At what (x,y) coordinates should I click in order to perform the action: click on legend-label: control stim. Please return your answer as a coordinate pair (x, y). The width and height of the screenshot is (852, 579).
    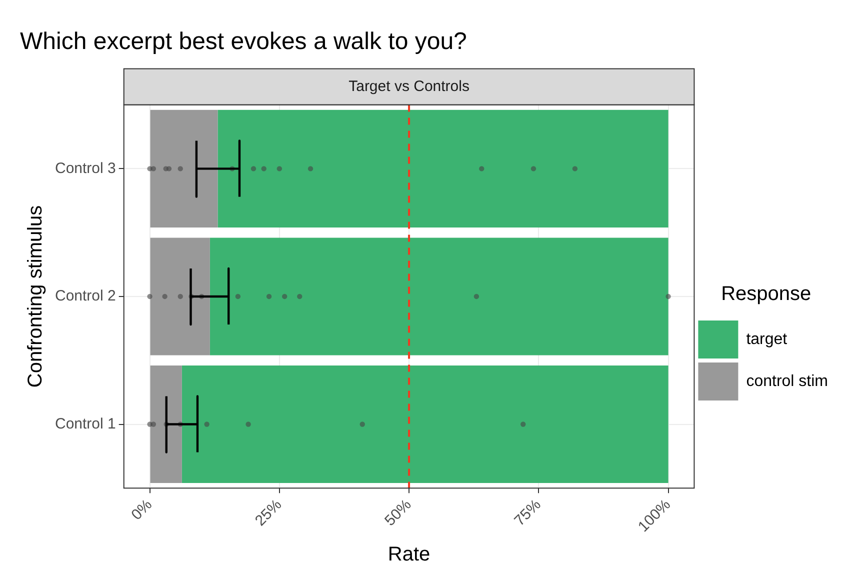
    Looking at the image, I should click on (787, 381).